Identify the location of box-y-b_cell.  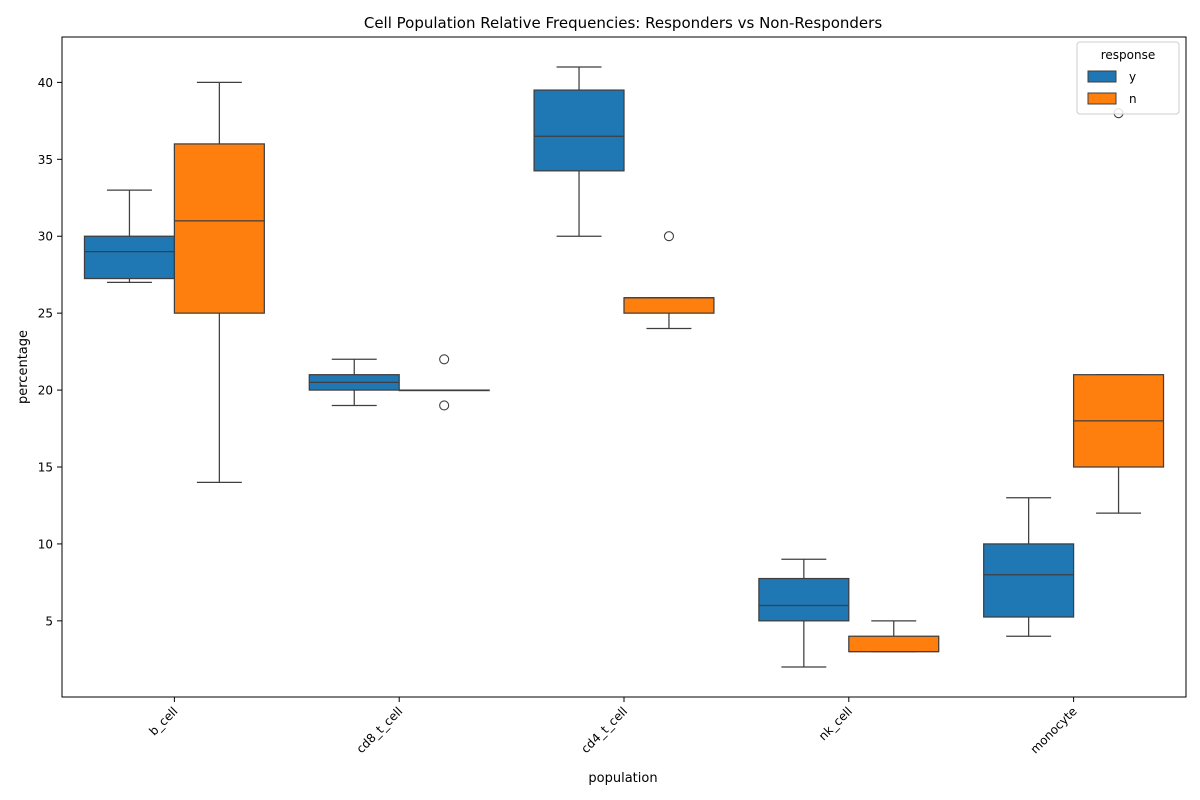
(129, 236).